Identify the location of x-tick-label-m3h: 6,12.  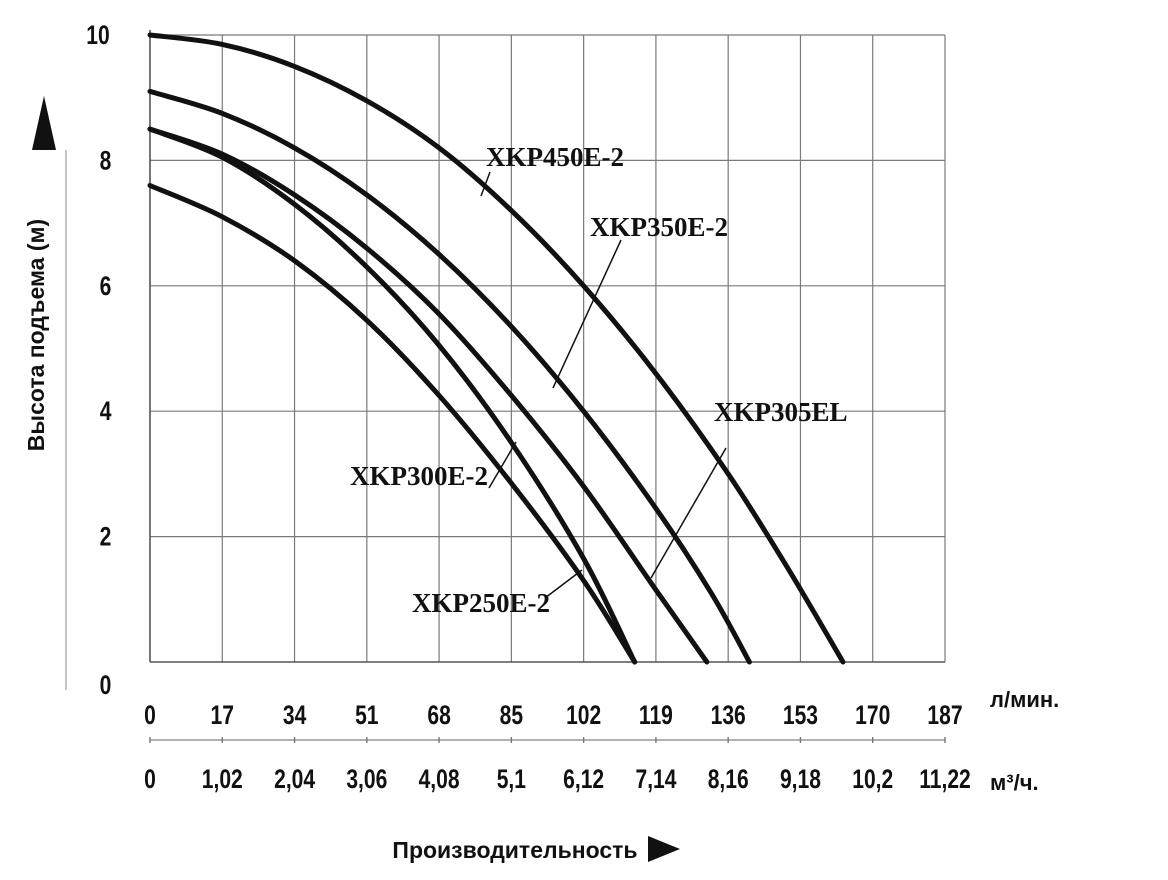
(583, 780).